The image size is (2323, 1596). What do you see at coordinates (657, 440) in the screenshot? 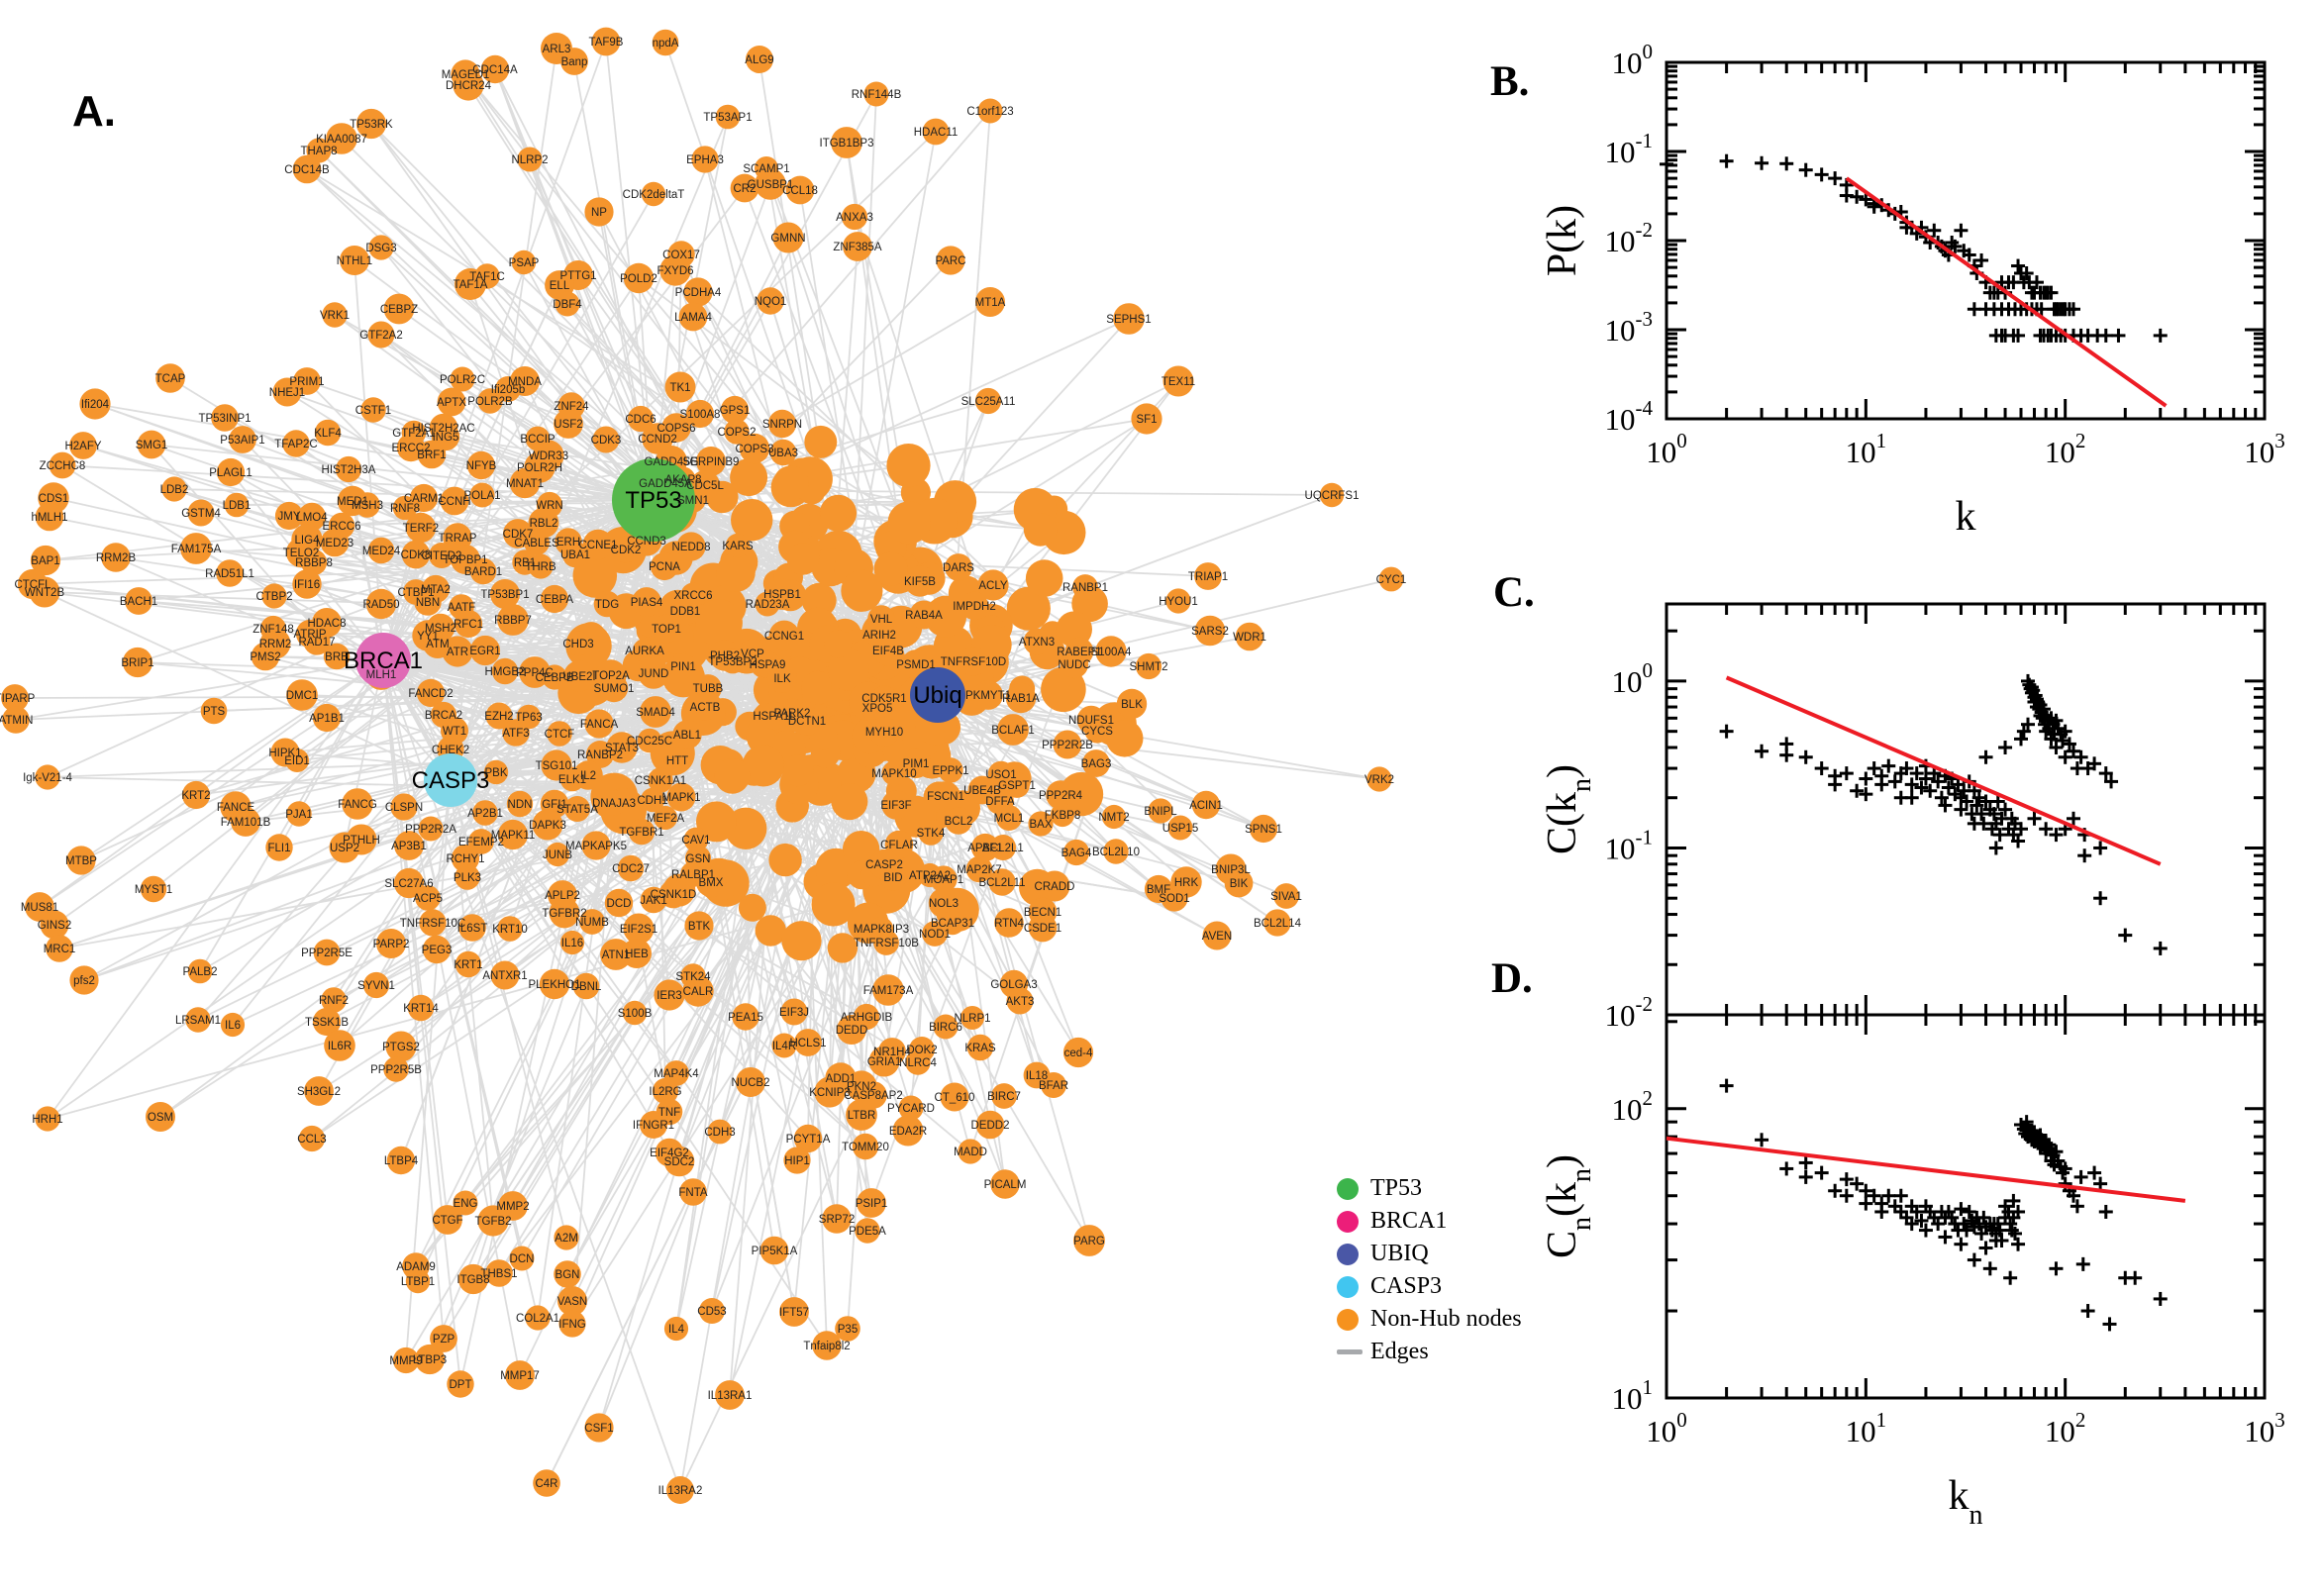
I see `svg-text: CCND2` at bounding box center [657, 440].